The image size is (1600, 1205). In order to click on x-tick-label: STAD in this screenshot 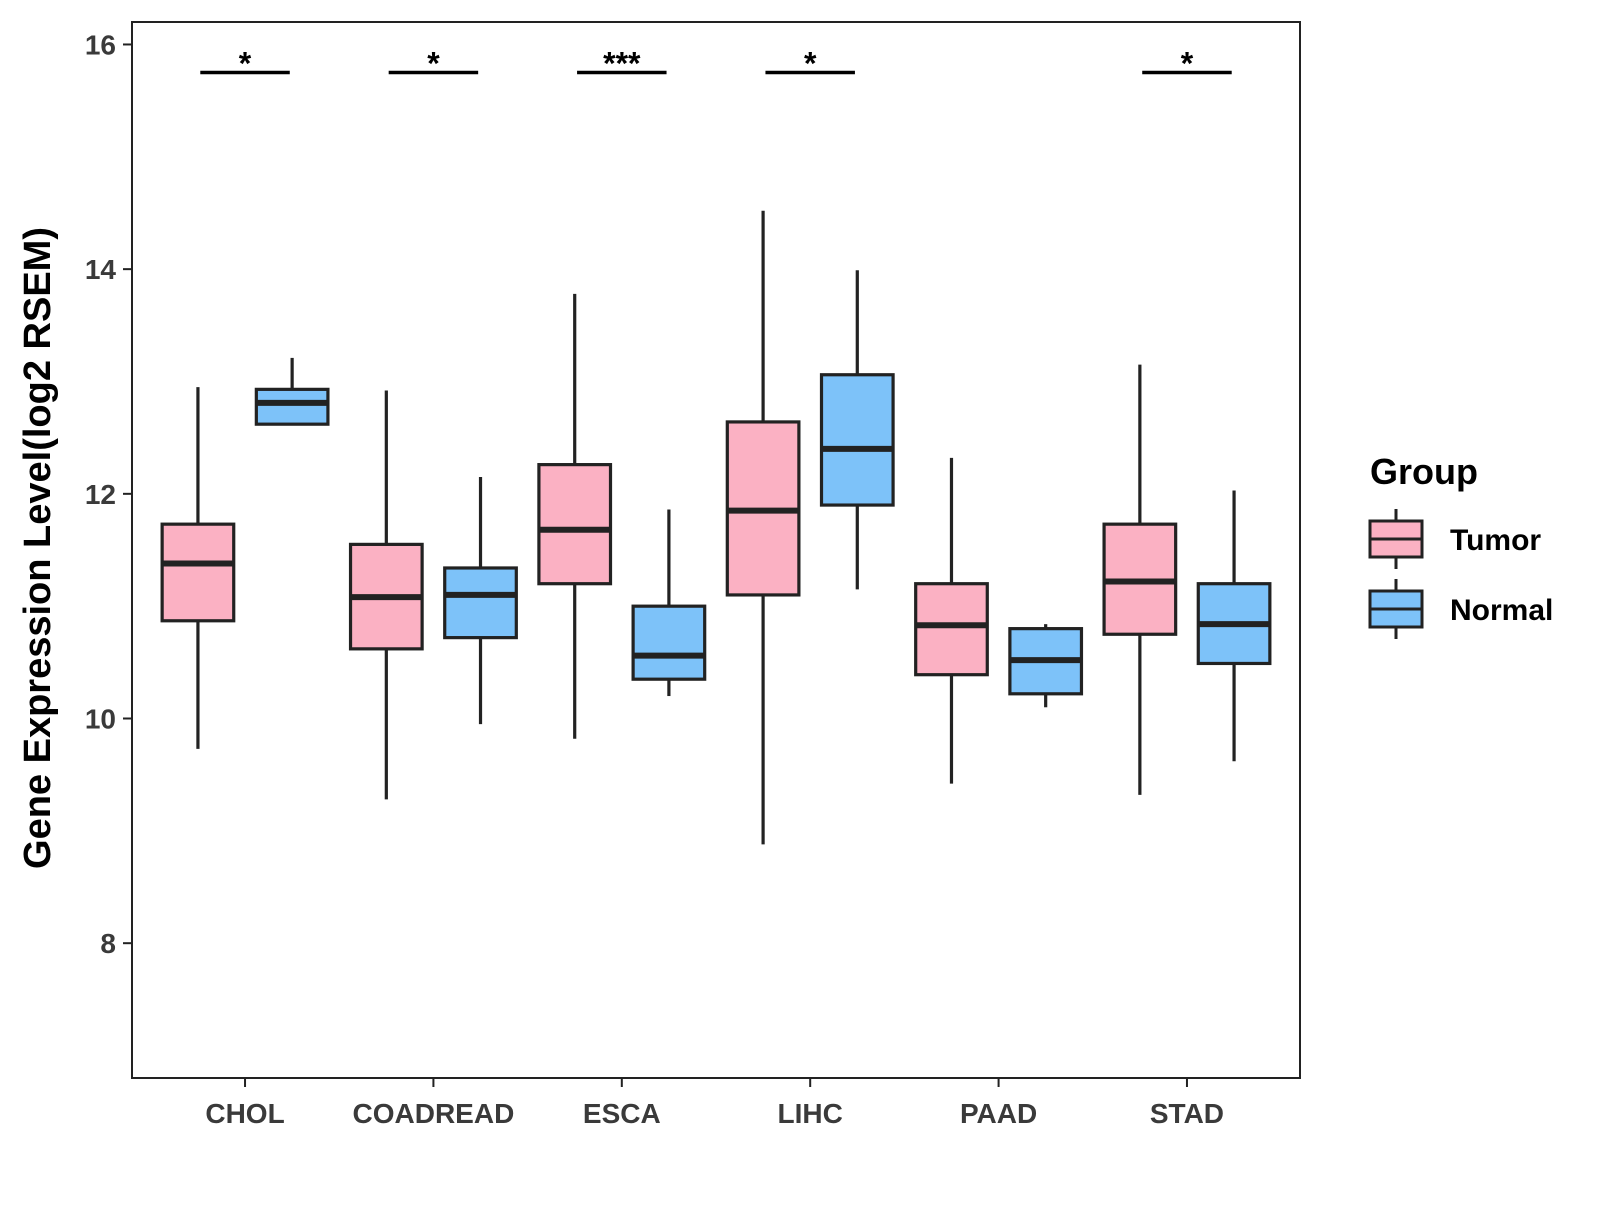, I will do `click(1187, 1113)`.